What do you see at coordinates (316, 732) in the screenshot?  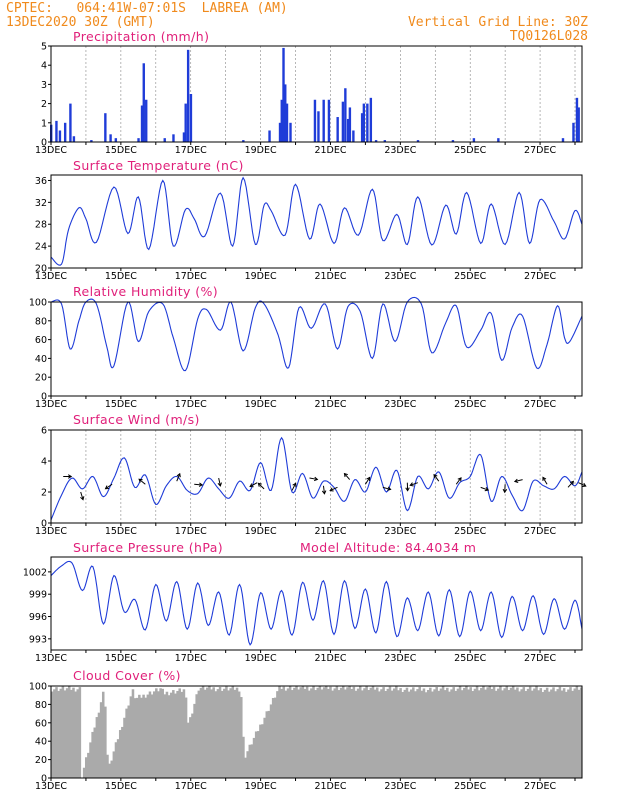 I see `cloud-frame` at bounding box center [316, 732].